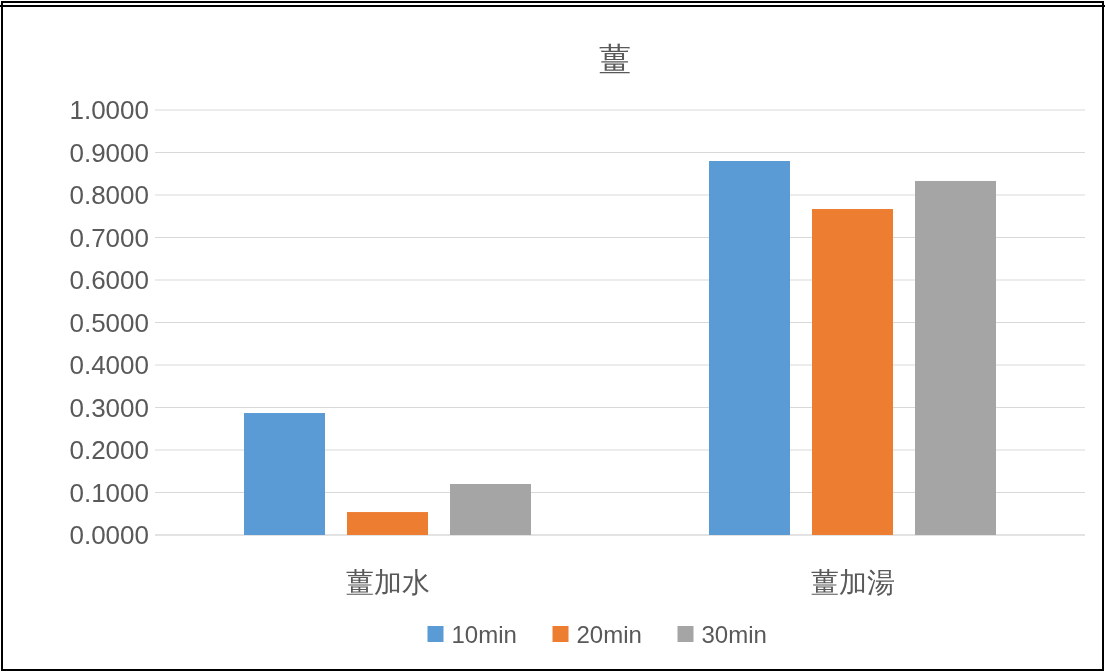  What do you see at coordinates (609, 634) in the screenshot?
I see `legend-label: 20min` at bounding box center [609, 634].